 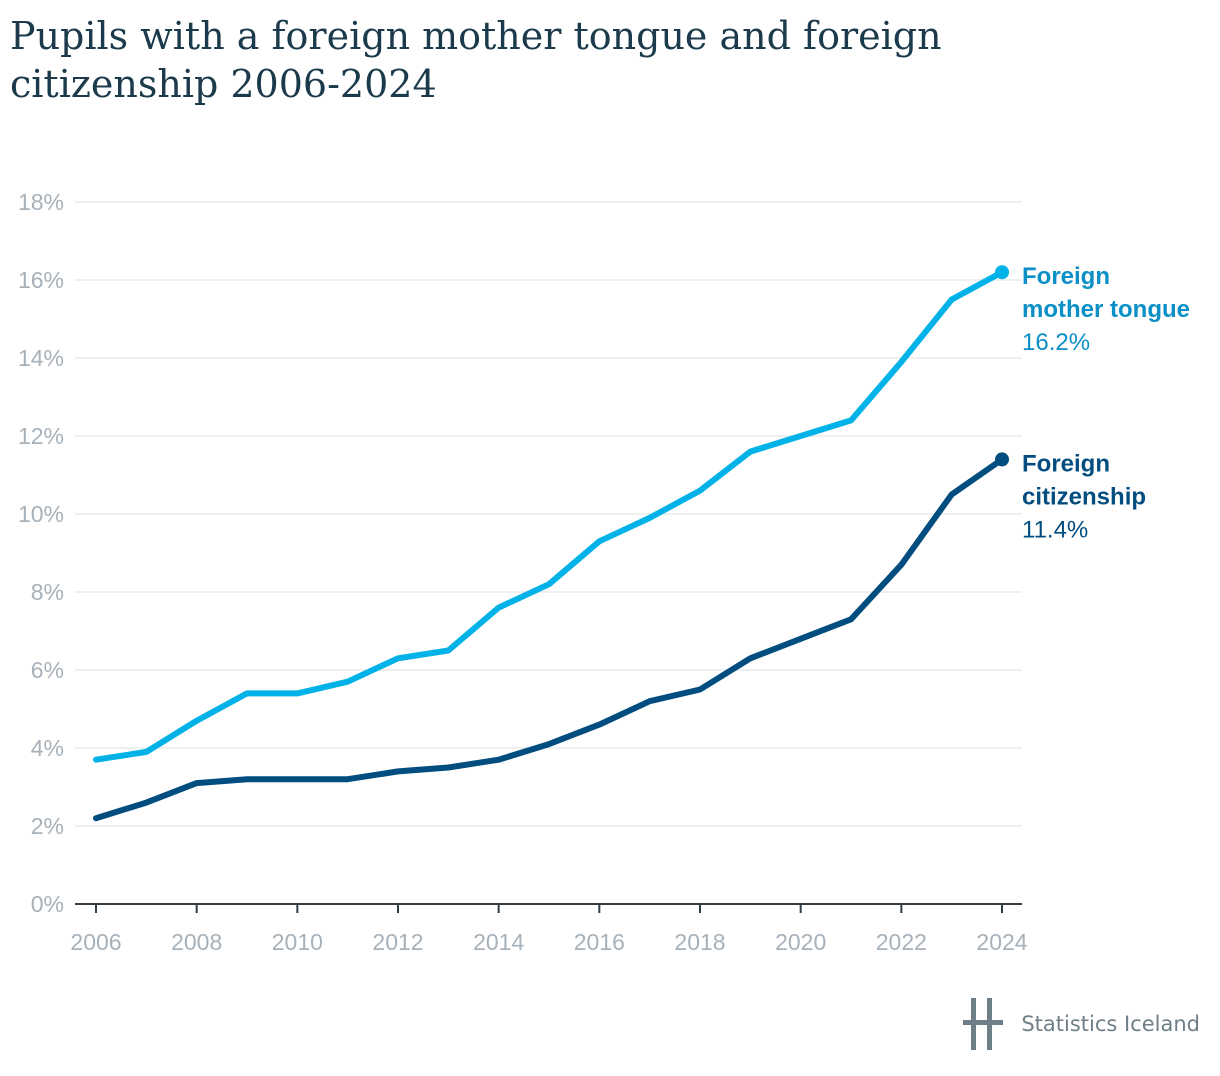 What do you see at coordinates (41, 280) in the screenshot?
I see `y-tick-label: 16%` at bounding box center [41, 280].